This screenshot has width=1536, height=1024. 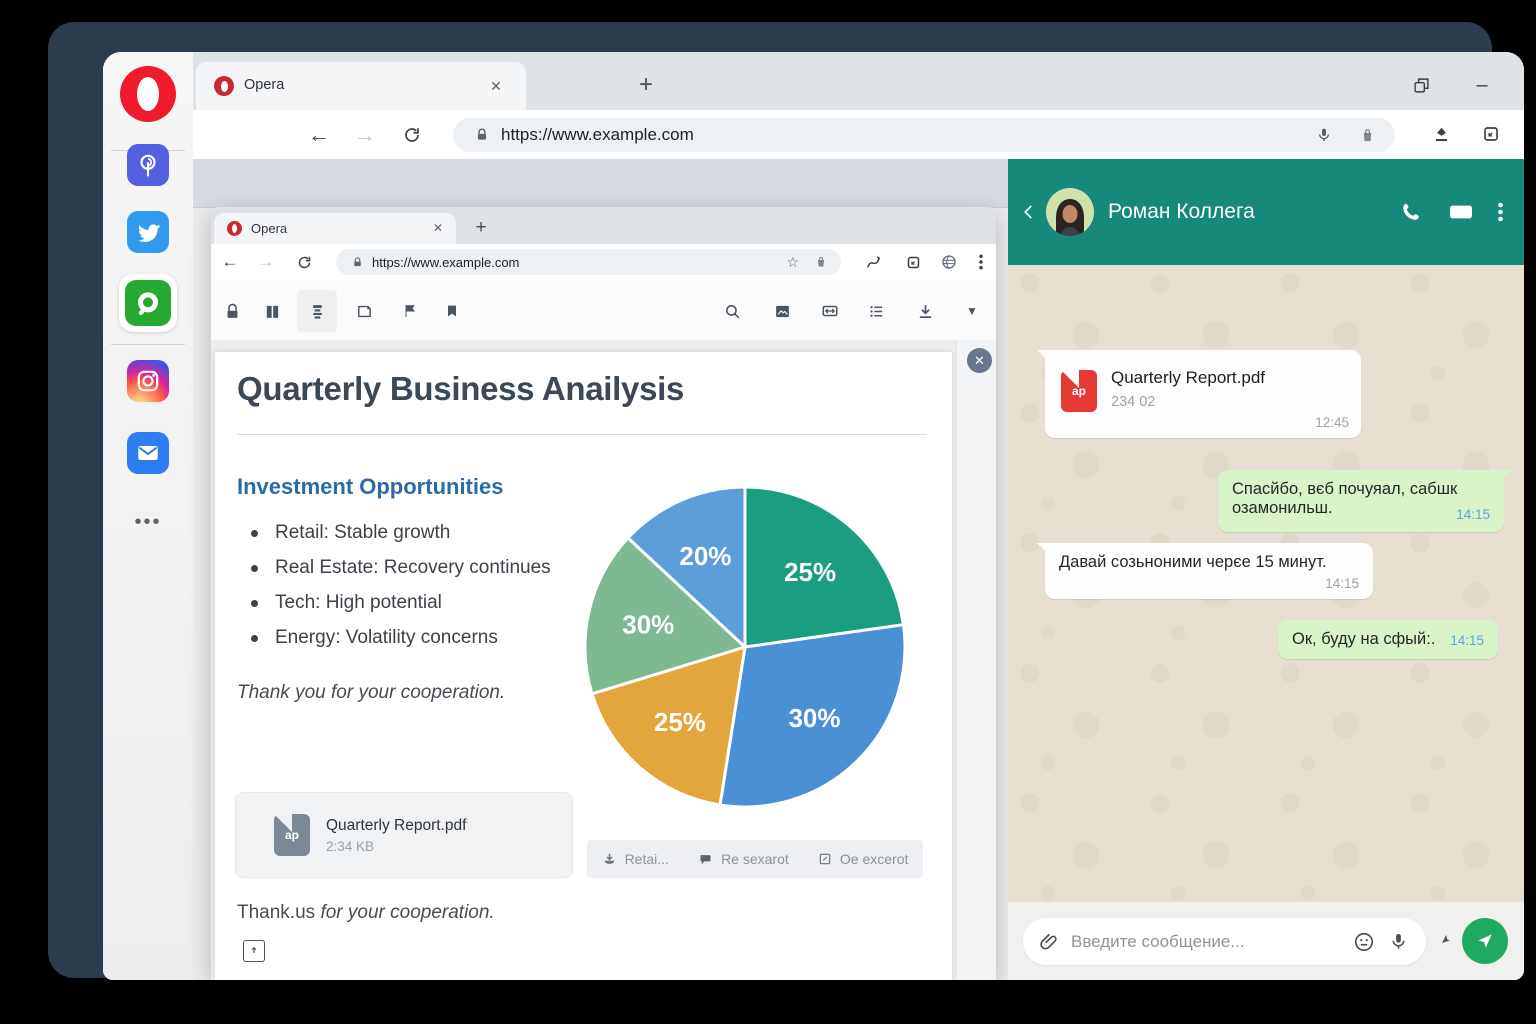 I want to click on download-icon, so click(x=925, y=311).